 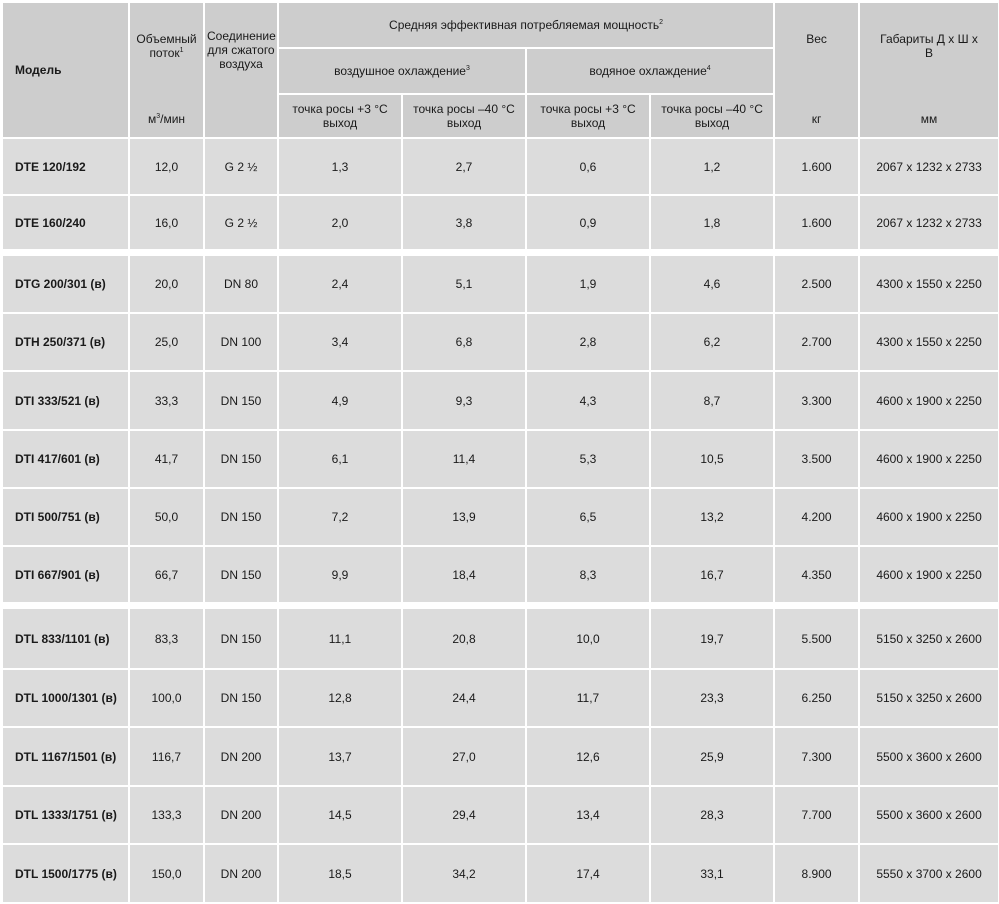 What do you see at coordinates (712, 116) in the screenshot?
I see `header-water-dew-minus40: точка росы –40 °C выход` at bounding box center [712, 116].